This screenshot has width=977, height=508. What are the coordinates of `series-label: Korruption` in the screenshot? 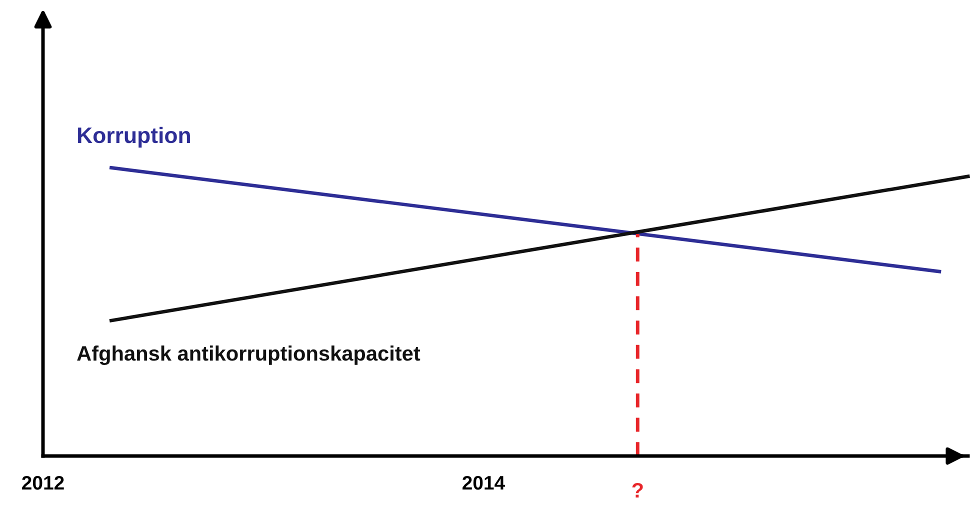 It's located at (134, 137).